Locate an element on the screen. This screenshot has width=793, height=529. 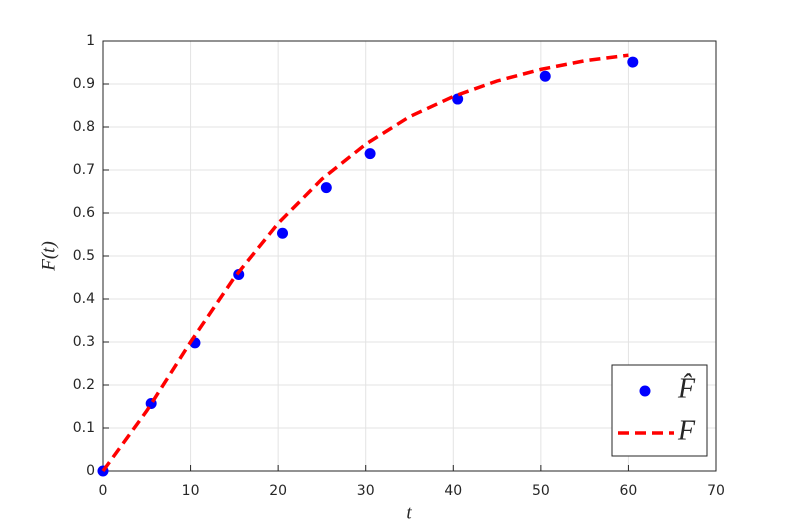
x-tick-label: 40 is located at coordinates (453, 491).